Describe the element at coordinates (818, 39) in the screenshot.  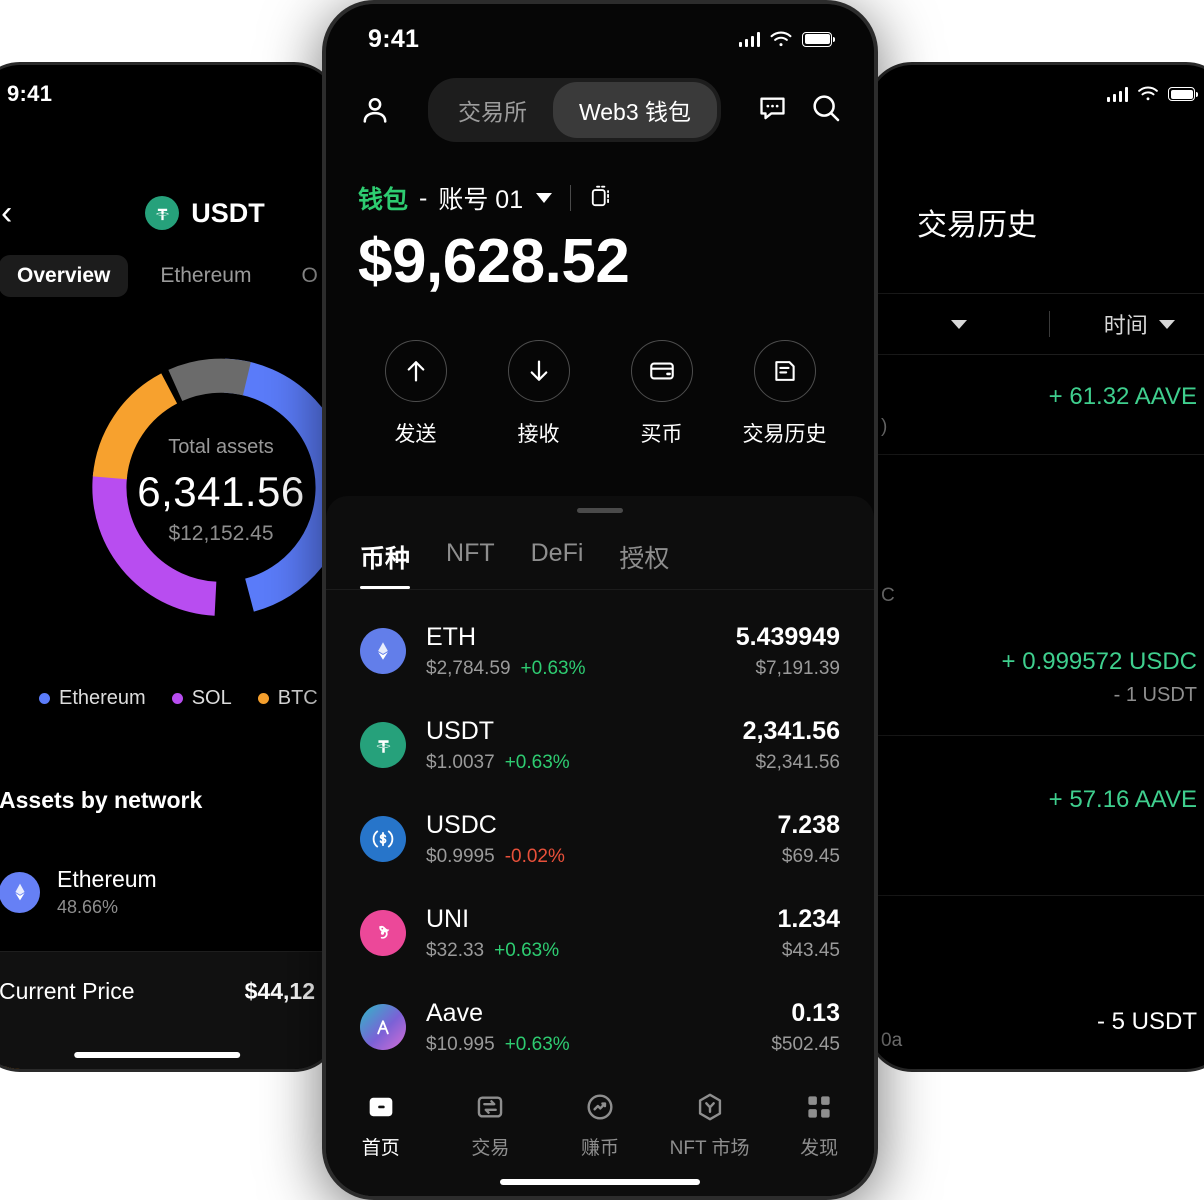
I see `battery-icon` at that location.